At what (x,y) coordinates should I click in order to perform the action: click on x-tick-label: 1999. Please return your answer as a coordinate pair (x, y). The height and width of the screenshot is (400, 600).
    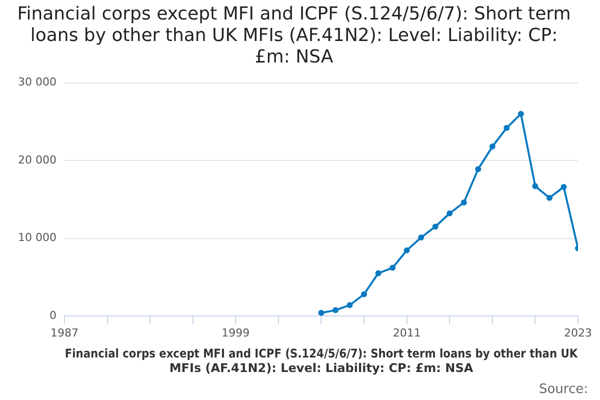
    Looking at the image, I should click on (236, 333).